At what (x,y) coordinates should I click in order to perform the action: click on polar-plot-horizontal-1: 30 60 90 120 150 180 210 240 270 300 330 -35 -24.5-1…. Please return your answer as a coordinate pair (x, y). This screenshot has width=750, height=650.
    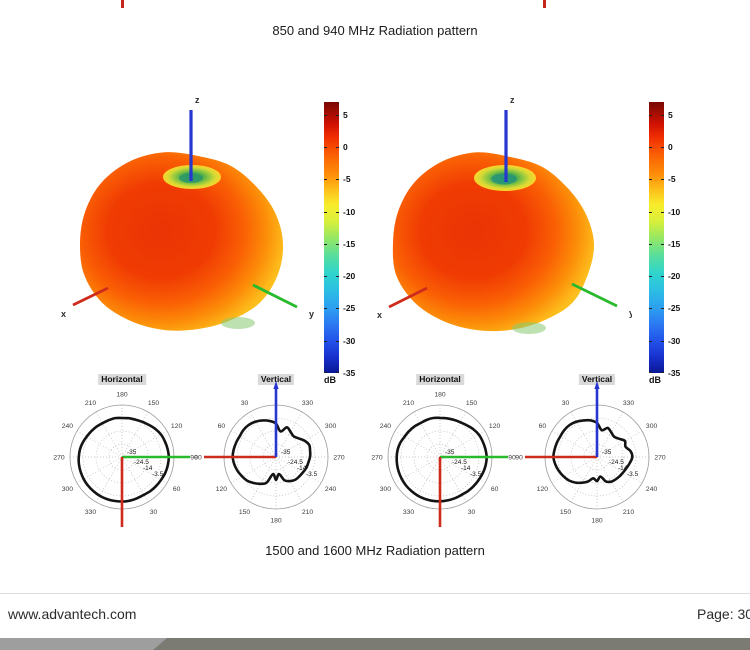
    Looking at the image, I should click on (125, 459).